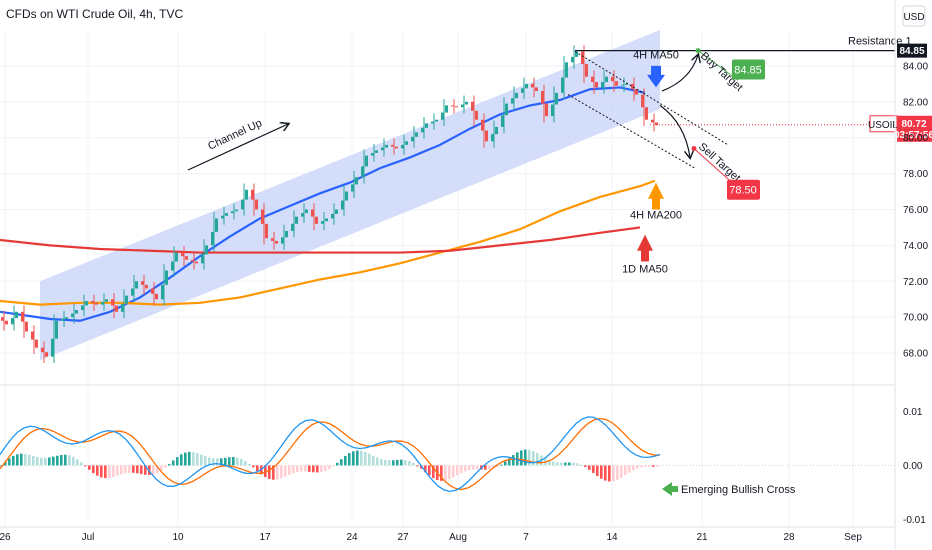 This screenshot has height=550, width=932. Describe the element at coordinates (913, 17) in the screenshot. I see `currency-label: USD` at that location.